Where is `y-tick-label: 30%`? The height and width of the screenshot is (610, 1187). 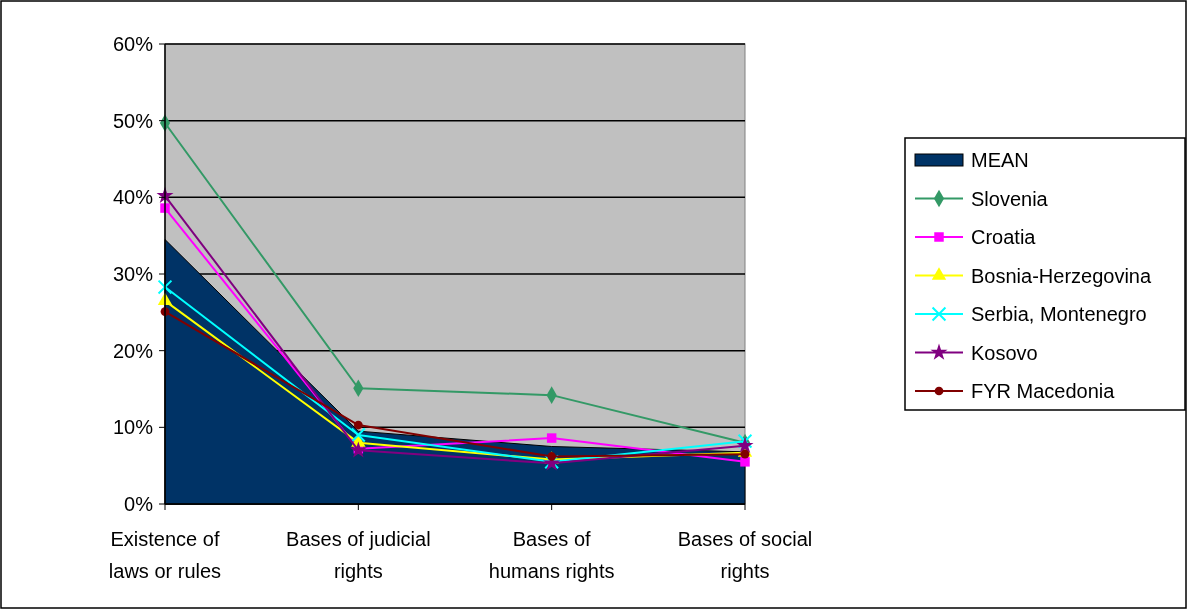
y-tick-label: 30% is located at coordinates (133, 274).